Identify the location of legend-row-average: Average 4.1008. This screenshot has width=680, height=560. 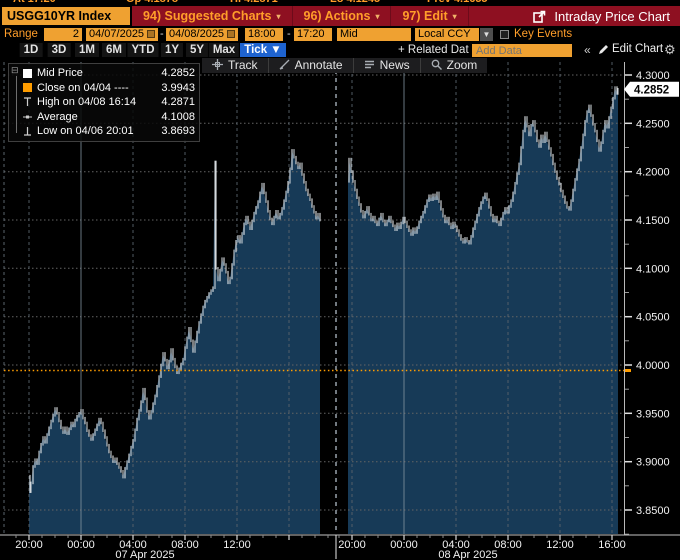
(102, 117).